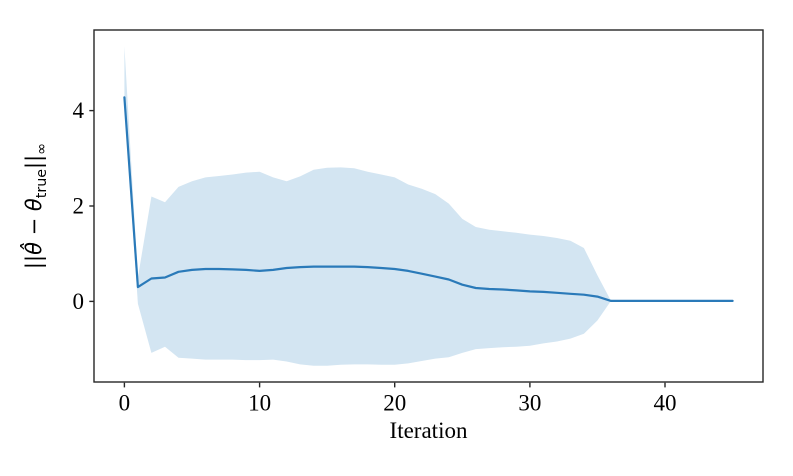 This screenshot has width=793, height=476. Describe the element at coordinates (79, 301) in the screenshot. I see `y-tick-label-0: 0` at that location.